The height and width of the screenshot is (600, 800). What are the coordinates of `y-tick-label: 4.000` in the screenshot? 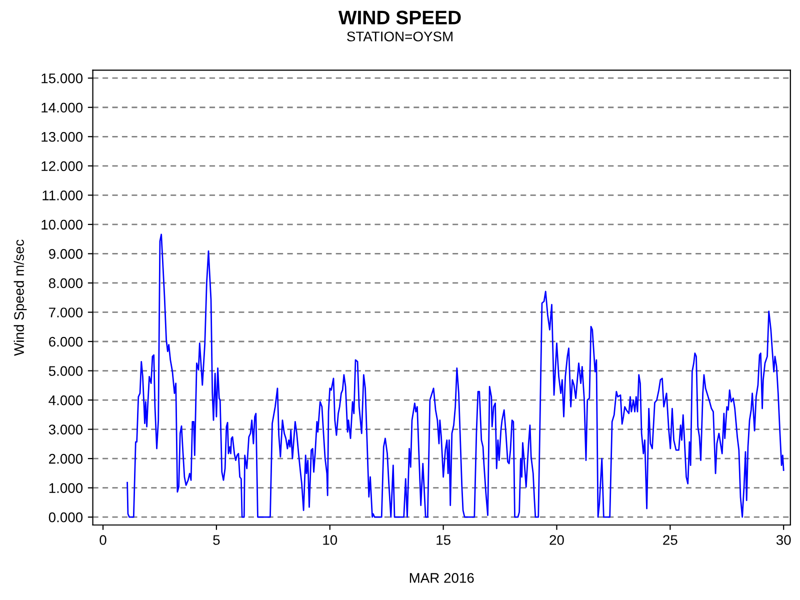 It's located at (65, 400).